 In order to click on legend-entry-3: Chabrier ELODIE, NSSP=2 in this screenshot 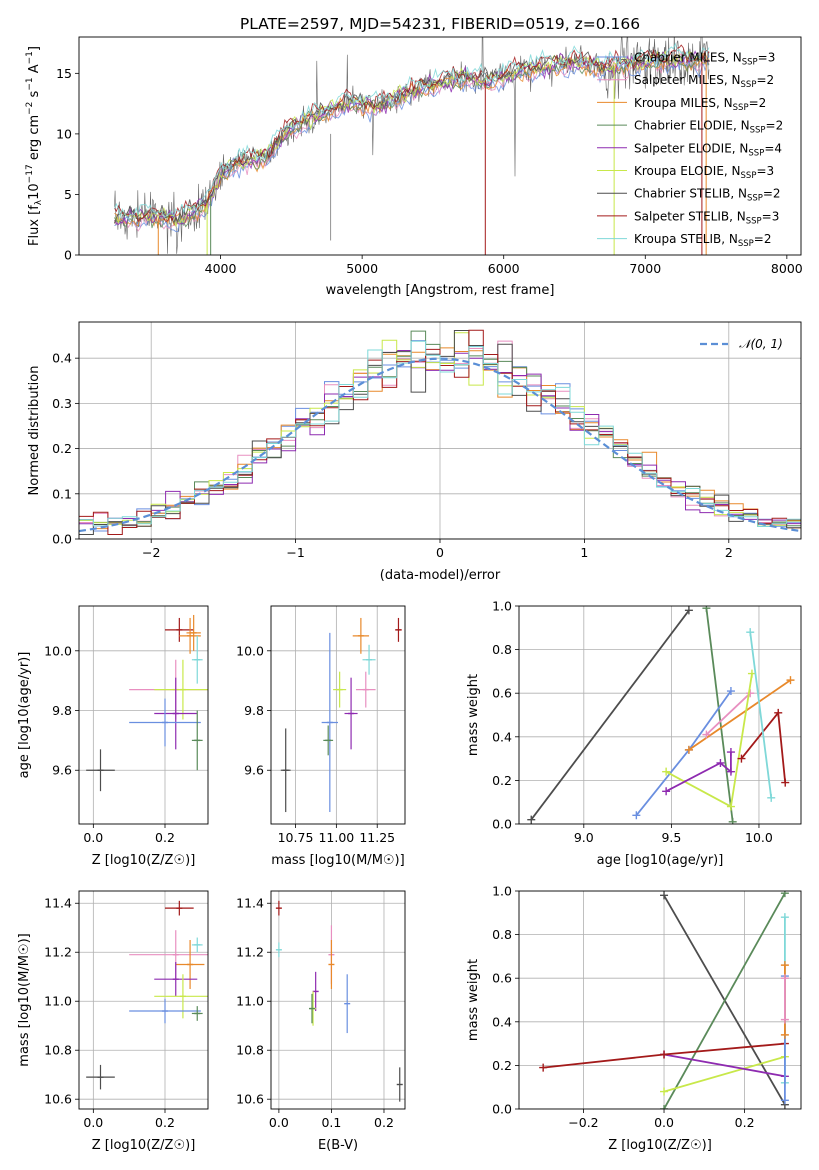, I will do `click(708, 127)`.